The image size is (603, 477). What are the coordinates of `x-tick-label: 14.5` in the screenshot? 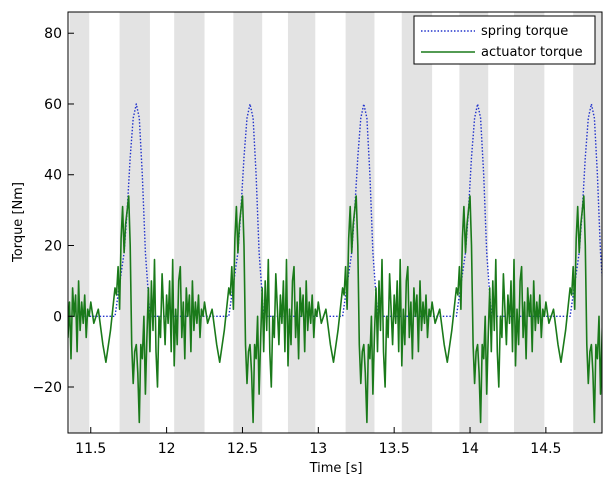 It's located at (545, 449).